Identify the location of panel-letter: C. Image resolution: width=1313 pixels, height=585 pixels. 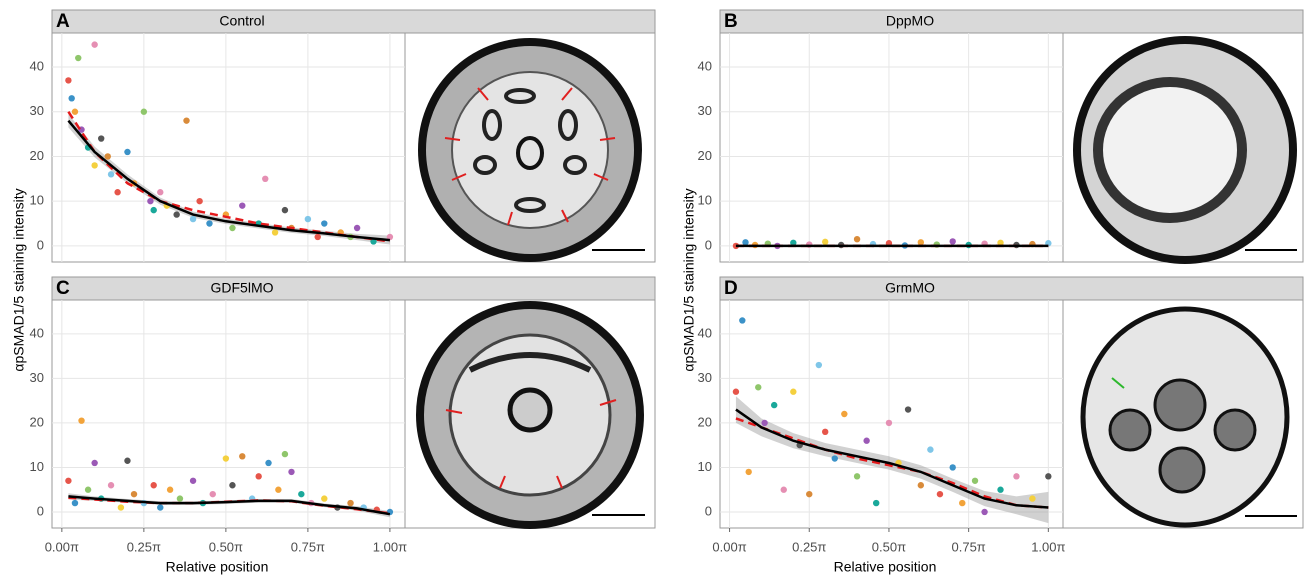
(63, 288).